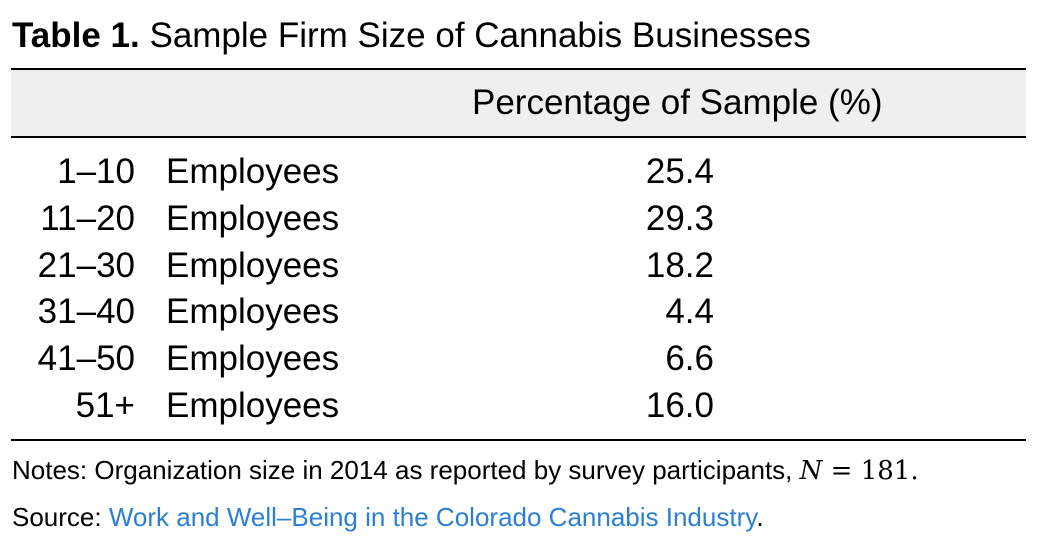 The height and width of the screenshot is (550, 1051). I want to click on row-range: 31–40, so click(86, 312).